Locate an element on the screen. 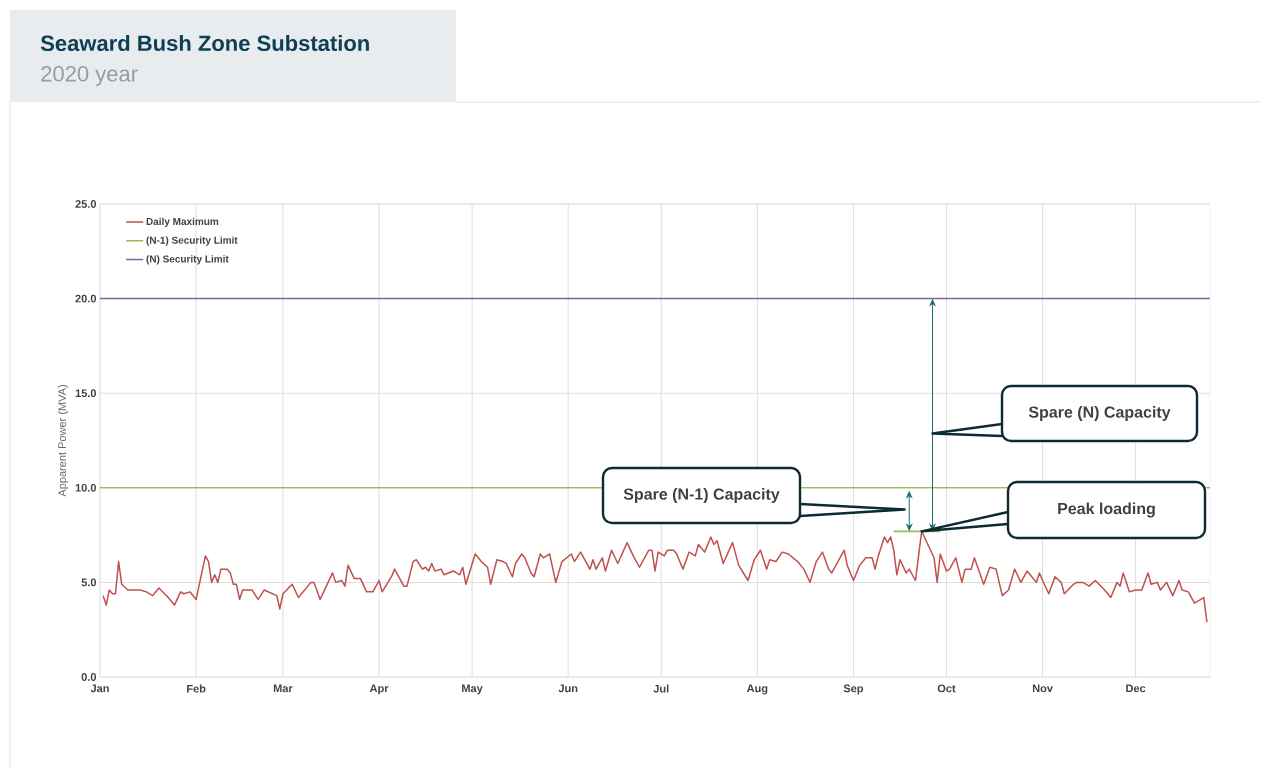 Image resolution: width=1261 pixels, height=767 pixels. x-tick-label: Oct is located at coordinates (946, 688).